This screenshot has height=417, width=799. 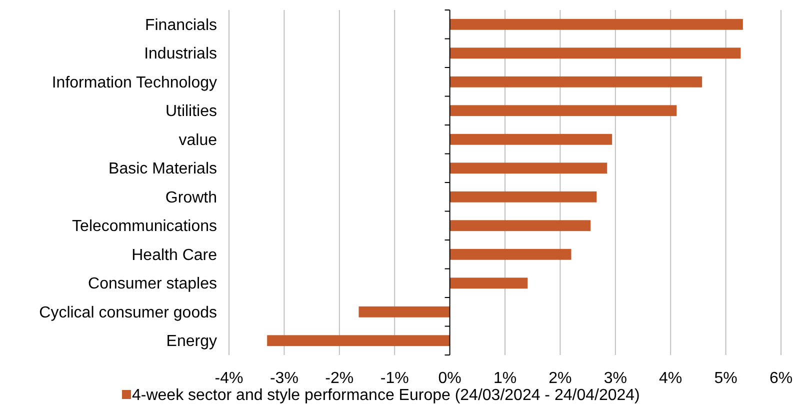 I want to click on x-tick-label: 6%, so click(x=781, y=378).